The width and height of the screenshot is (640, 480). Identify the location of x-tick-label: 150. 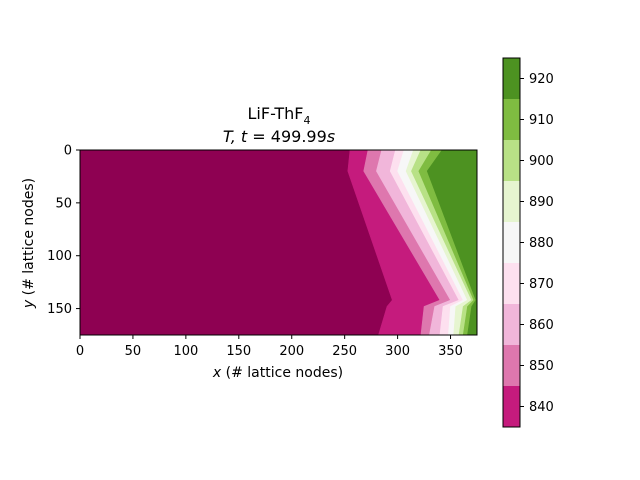
(238, 351).